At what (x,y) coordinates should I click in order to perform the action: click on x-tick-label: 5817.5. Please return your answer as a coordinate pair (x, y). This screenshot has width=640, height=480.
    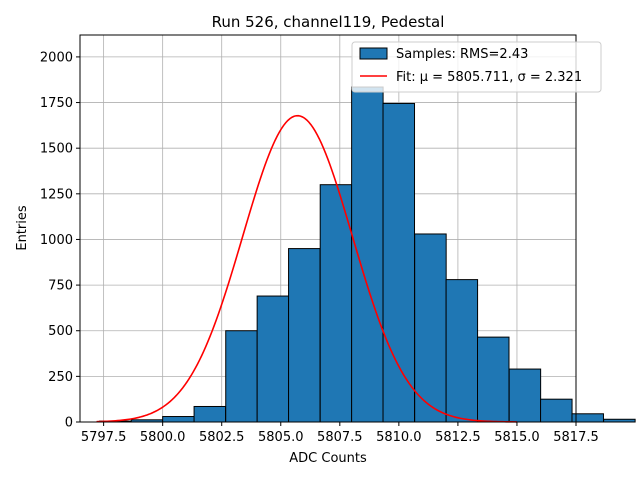
    Looking at the image, I should click on (576, 437).